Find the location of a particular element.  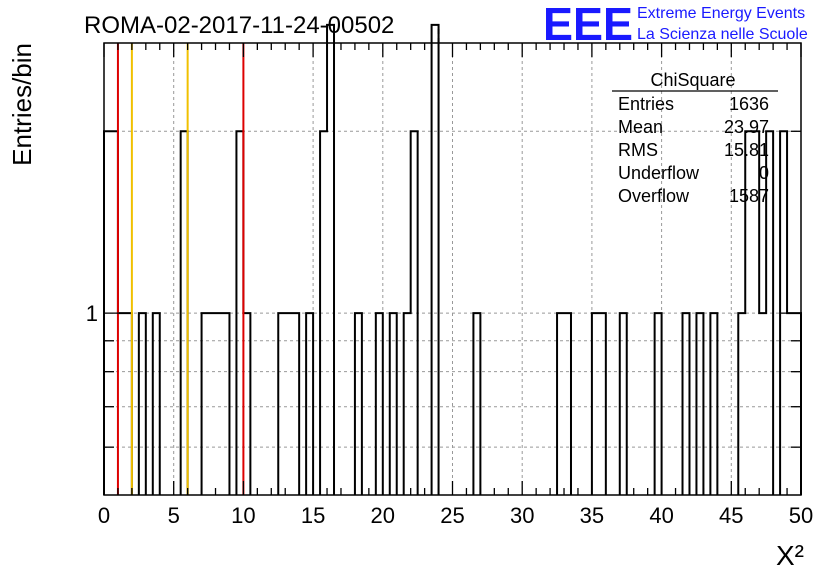

stats-row-label: Overflow is located at coordinates (654, 196).